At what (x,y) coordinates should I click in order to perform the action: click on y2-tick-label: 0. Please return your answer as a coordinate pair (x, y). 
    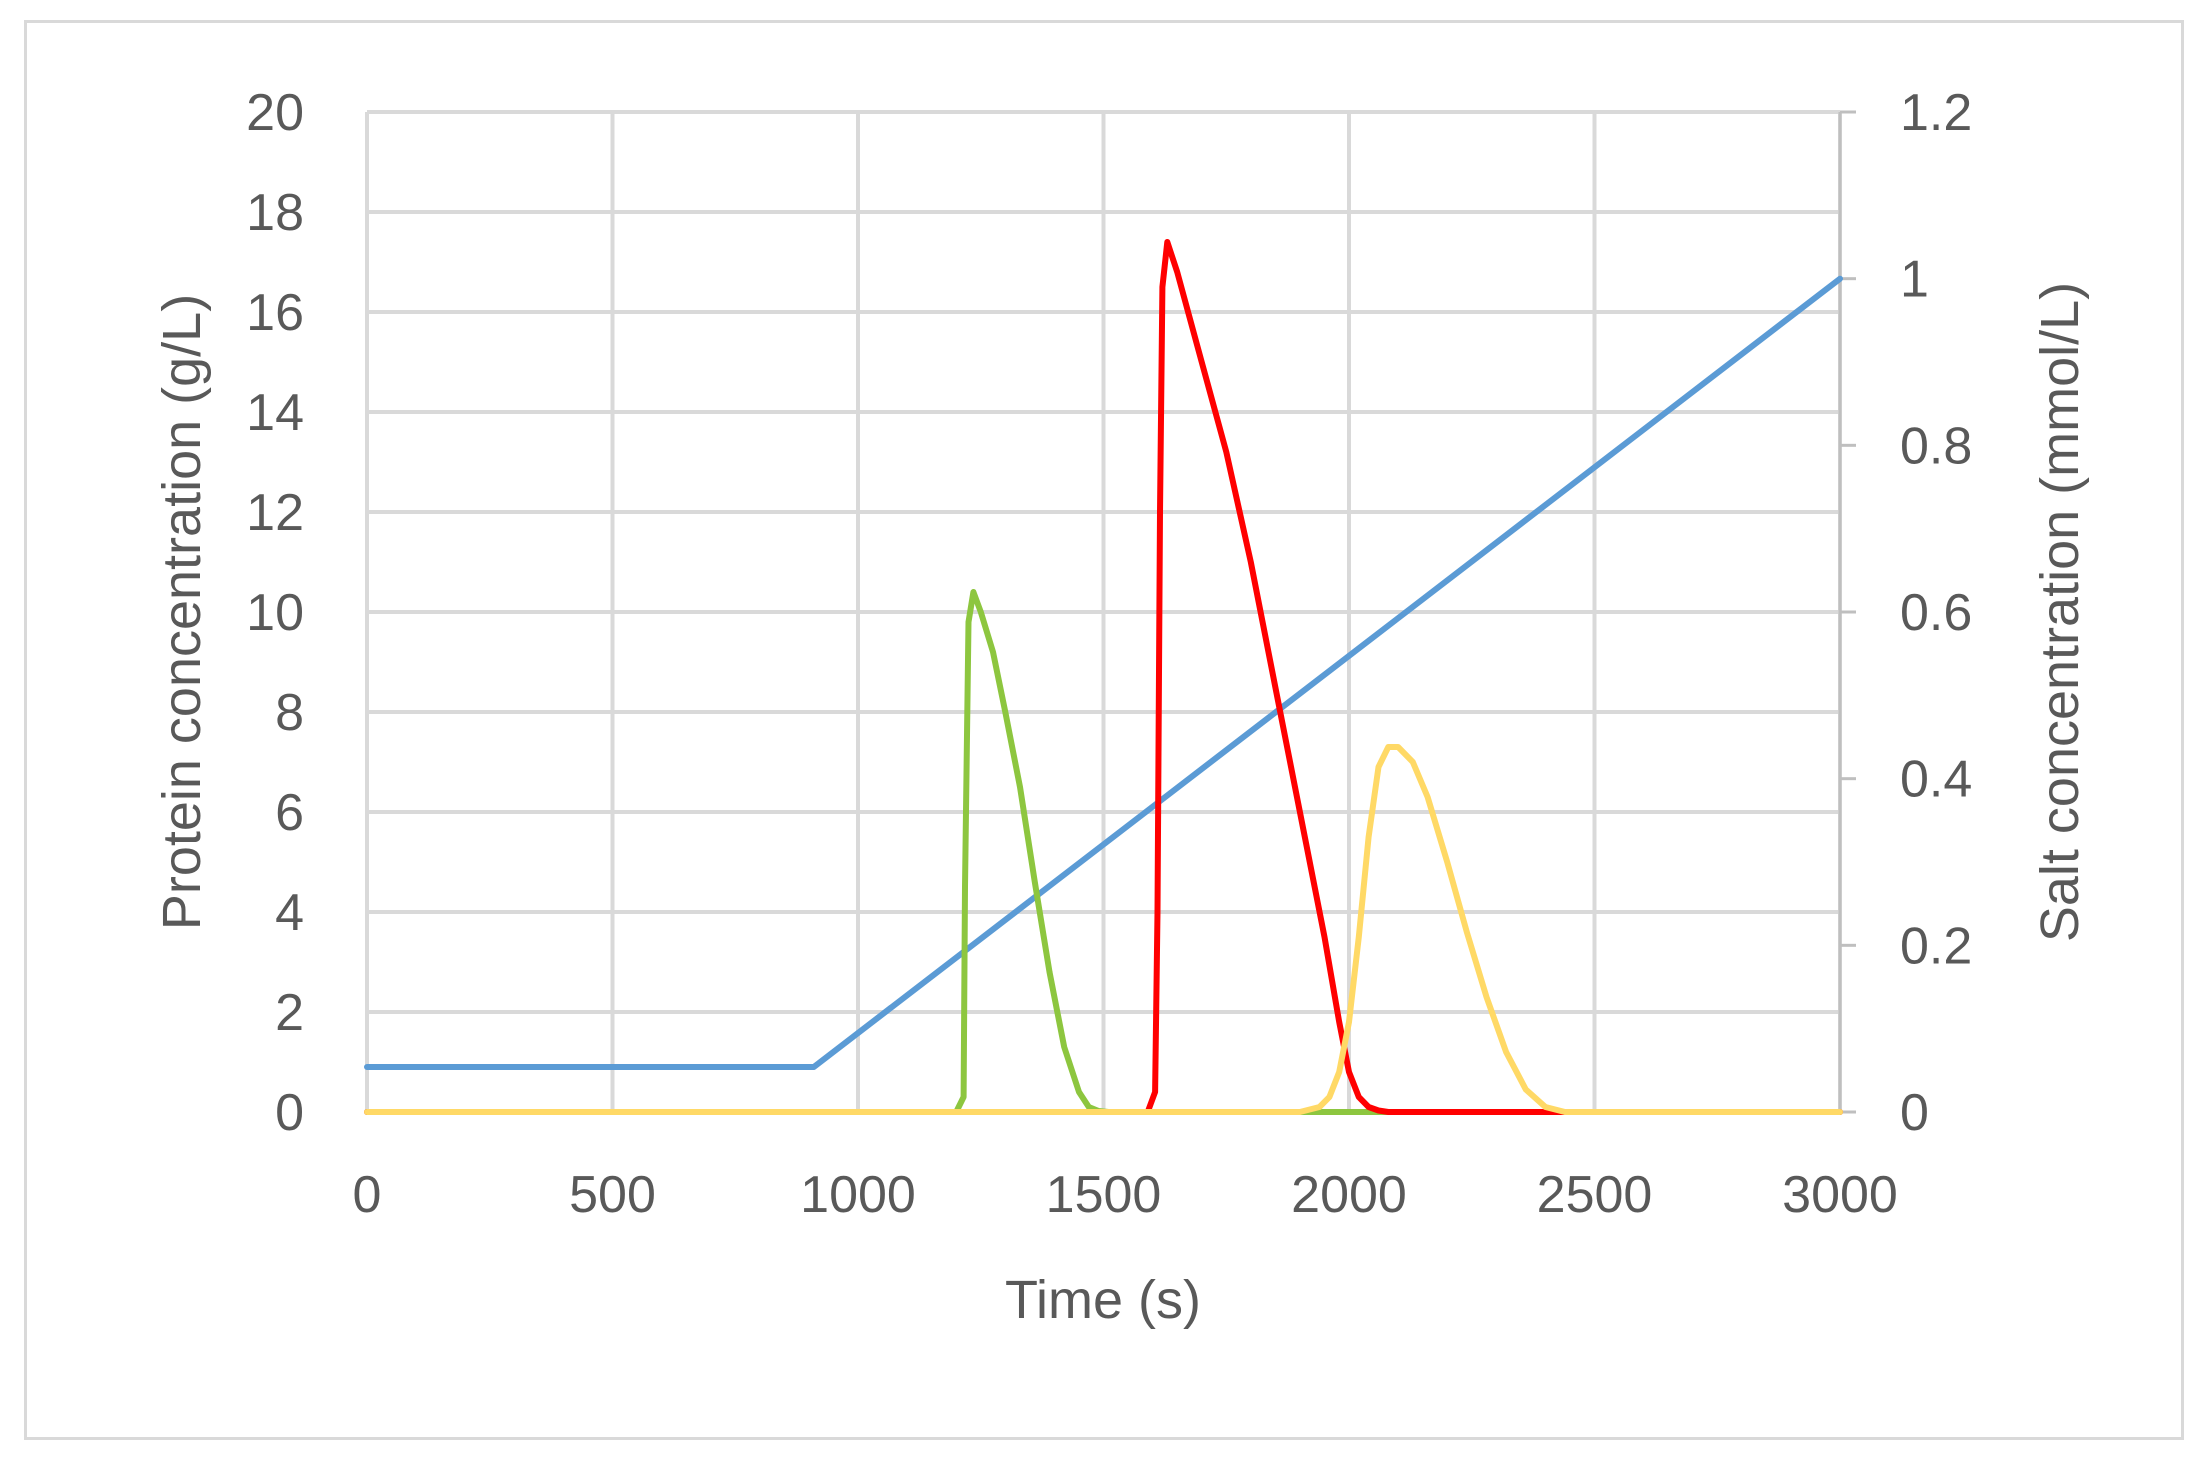
    Looking at the image, I should click on (1914, 1113).